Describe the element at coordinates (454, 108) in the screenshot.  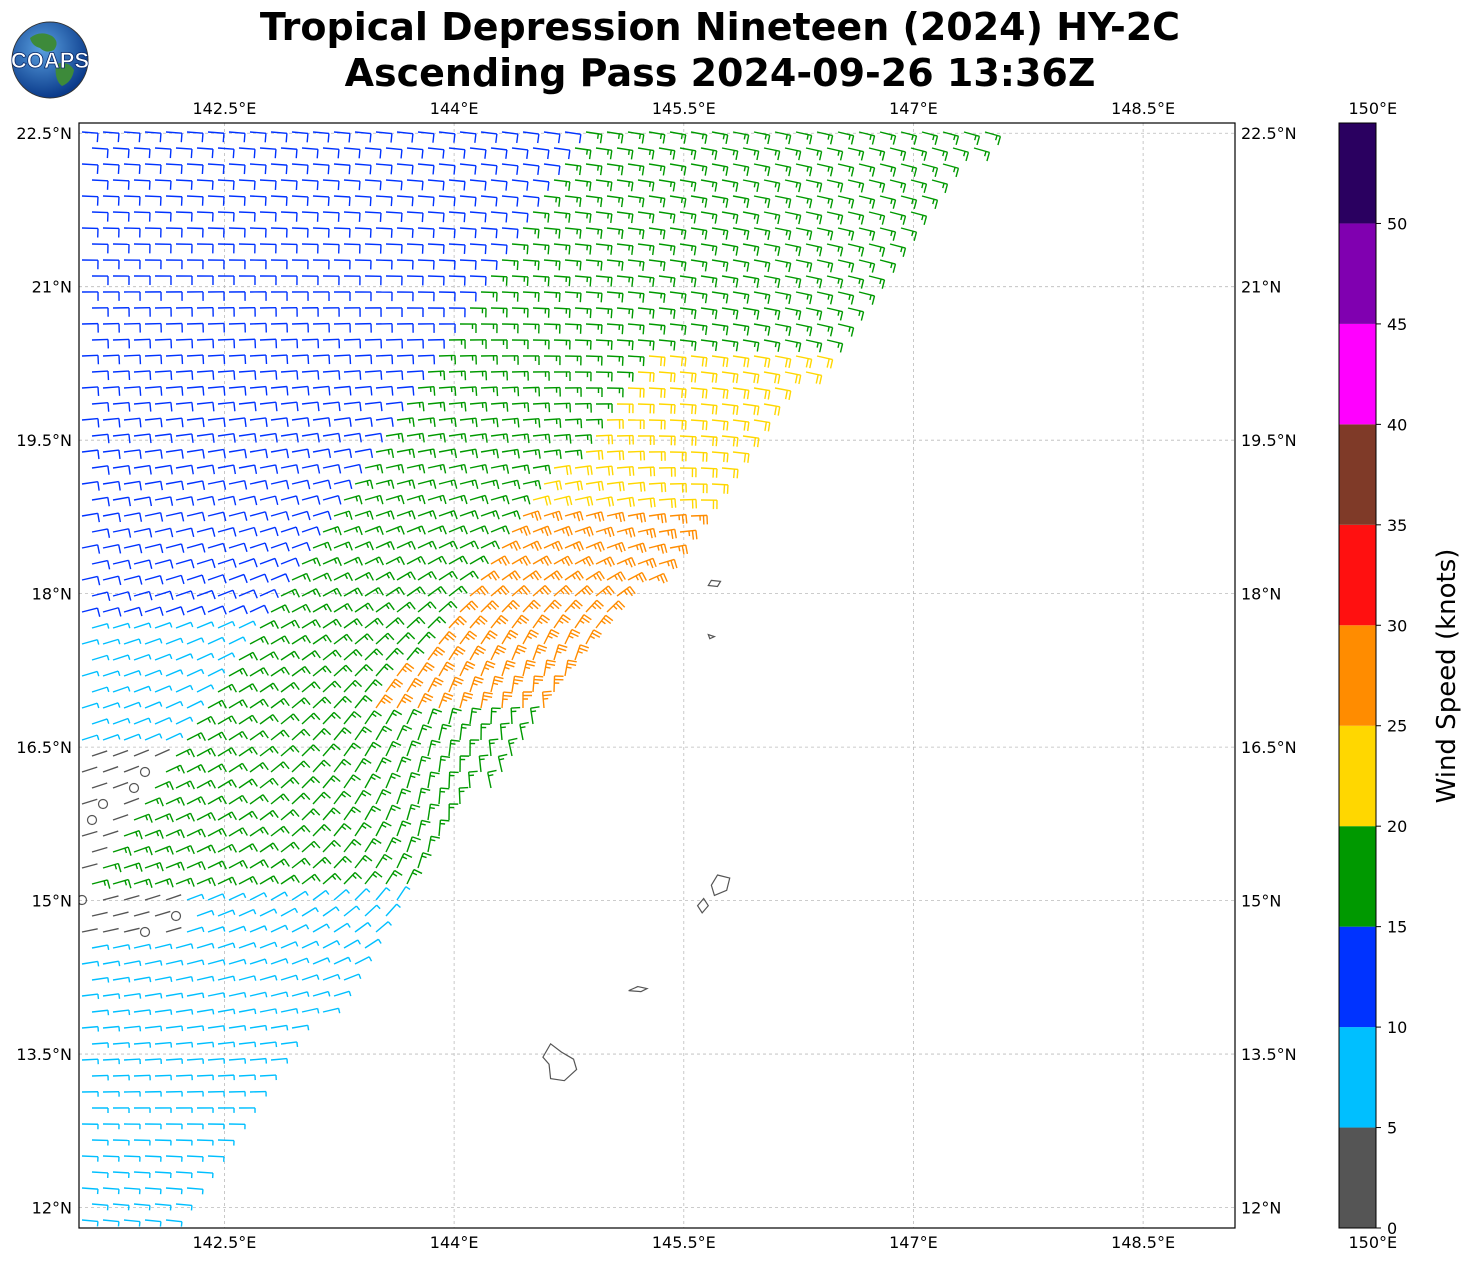
I see `lon-tick-label-top: 144°E` at that location.